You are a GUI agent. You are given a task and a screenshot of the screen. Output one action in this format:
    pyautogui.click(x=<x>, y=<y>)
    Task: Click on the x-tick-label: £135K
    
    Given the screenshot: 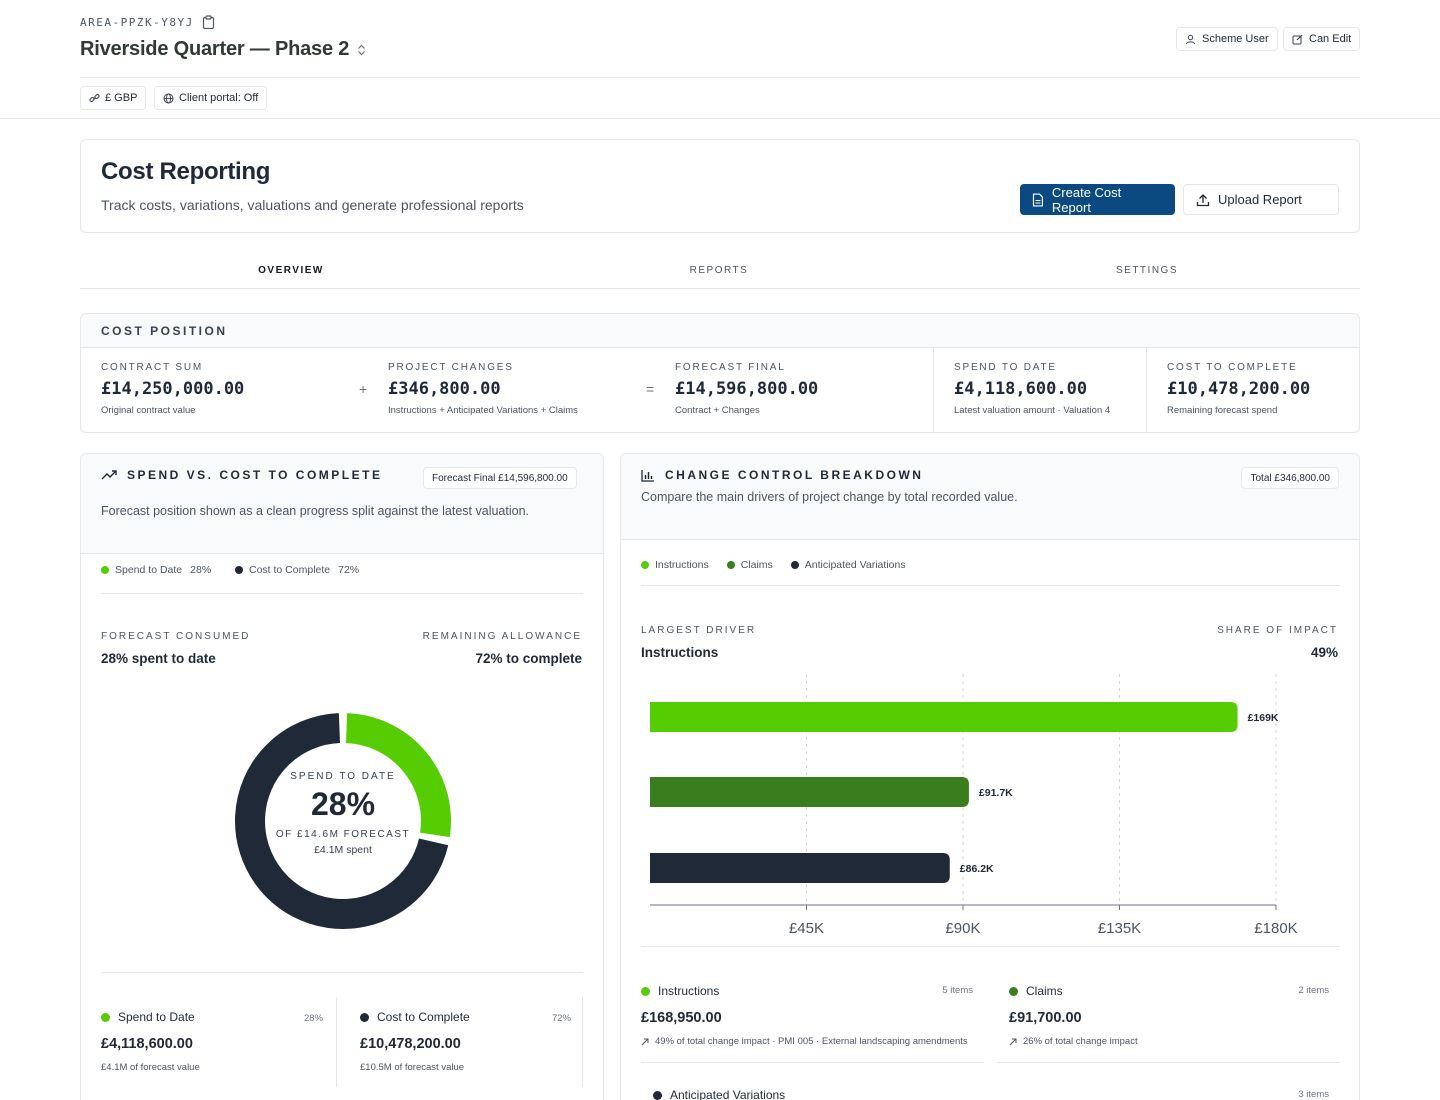 What is the action you would take?
    pyautogui.click(x=1119, y=928)
    